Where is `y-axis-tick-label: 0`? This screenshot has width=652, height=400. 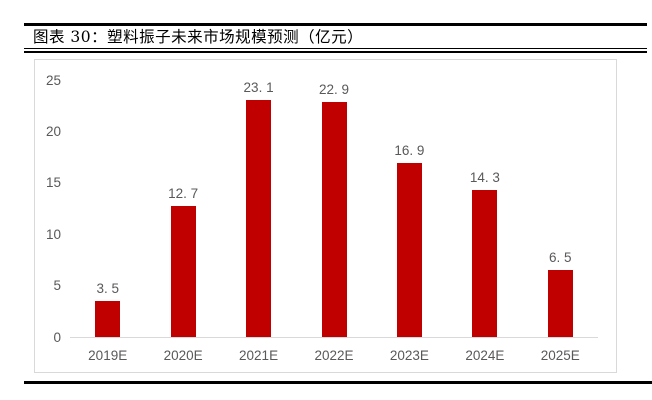 y-axis-tick-label: 0 is located at coordinates (57, 337).